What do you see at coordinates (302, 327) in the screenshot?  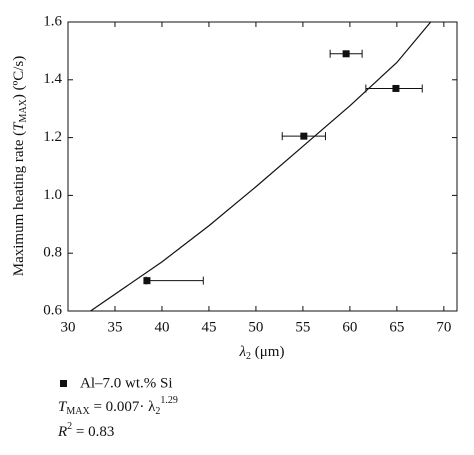 I see `x-tick-label: 55` at bounding box center [302, 327].